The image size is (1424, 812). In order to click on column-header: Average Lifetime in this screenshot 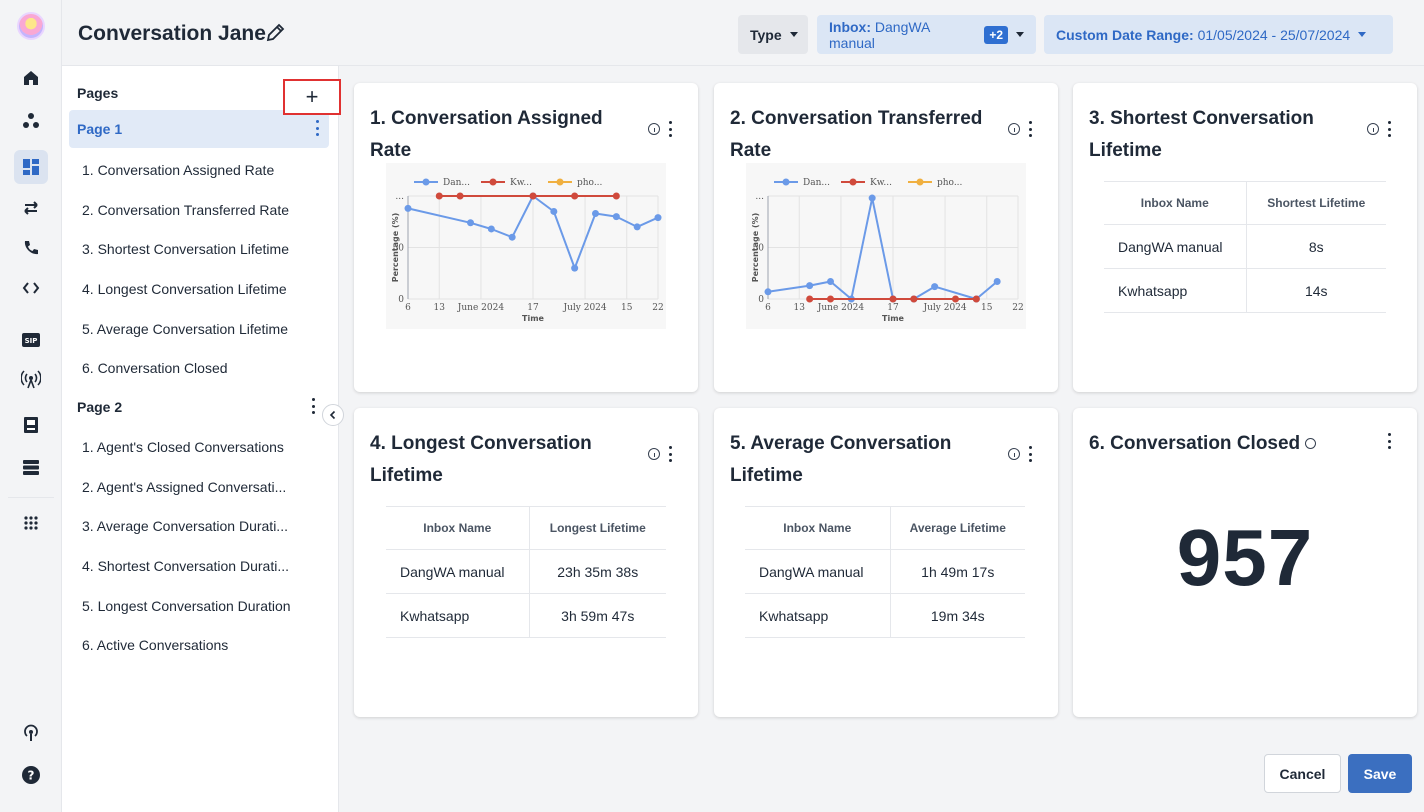, I will do `click(957, 528)`.